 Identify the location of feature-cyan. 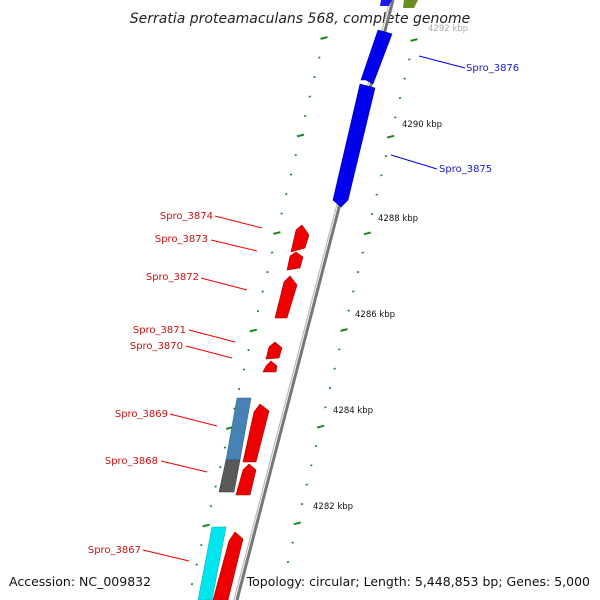
(212, 563).